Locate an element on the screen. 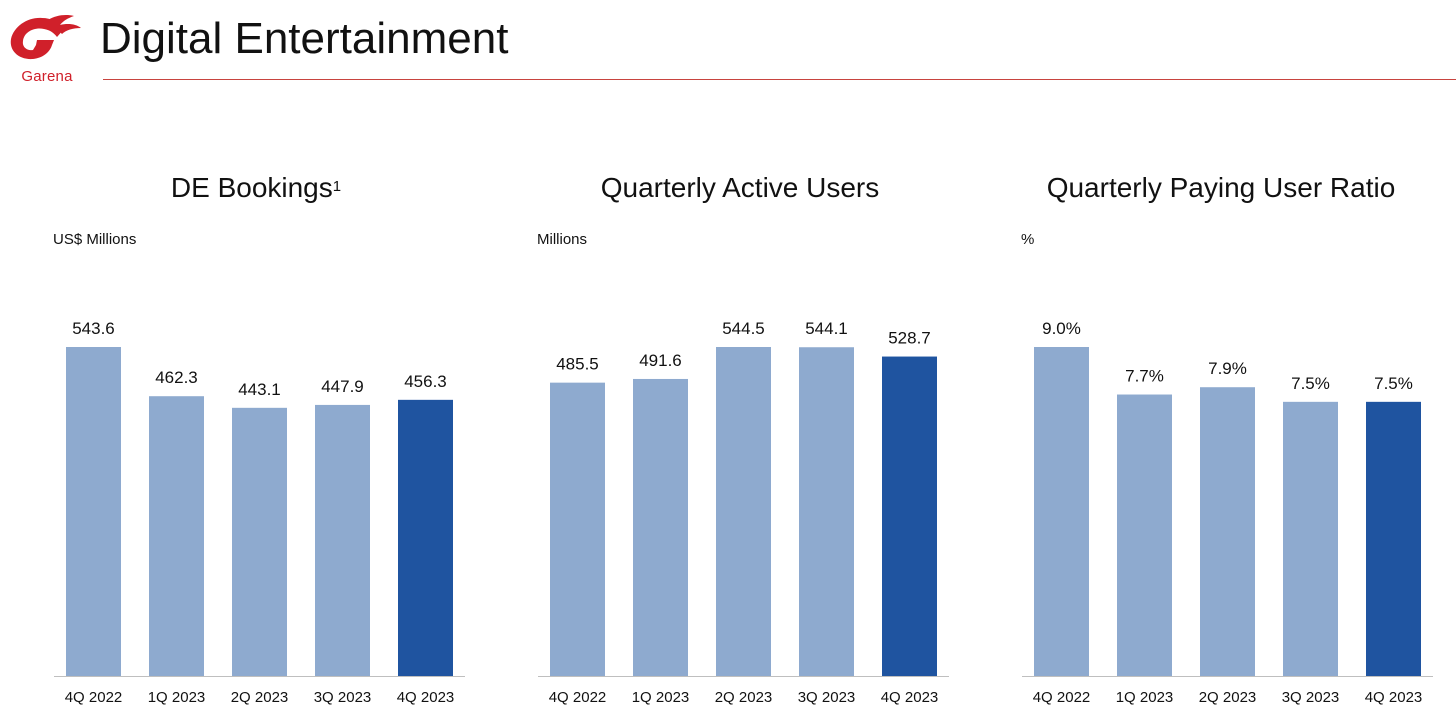 The image size is (1456, 723). chart-title: Quarterly Paying User Ratio is located at coordinates (1221, 188).